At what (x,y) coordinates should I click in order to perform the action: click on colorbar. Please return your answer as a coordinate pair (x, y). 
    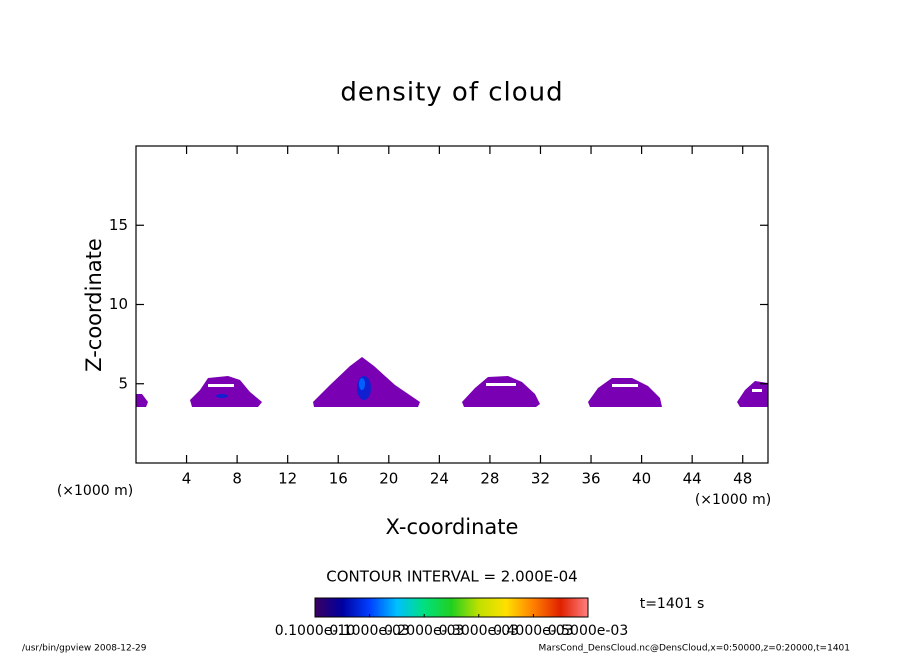
    Looking at the image, I should click on (451, 607).